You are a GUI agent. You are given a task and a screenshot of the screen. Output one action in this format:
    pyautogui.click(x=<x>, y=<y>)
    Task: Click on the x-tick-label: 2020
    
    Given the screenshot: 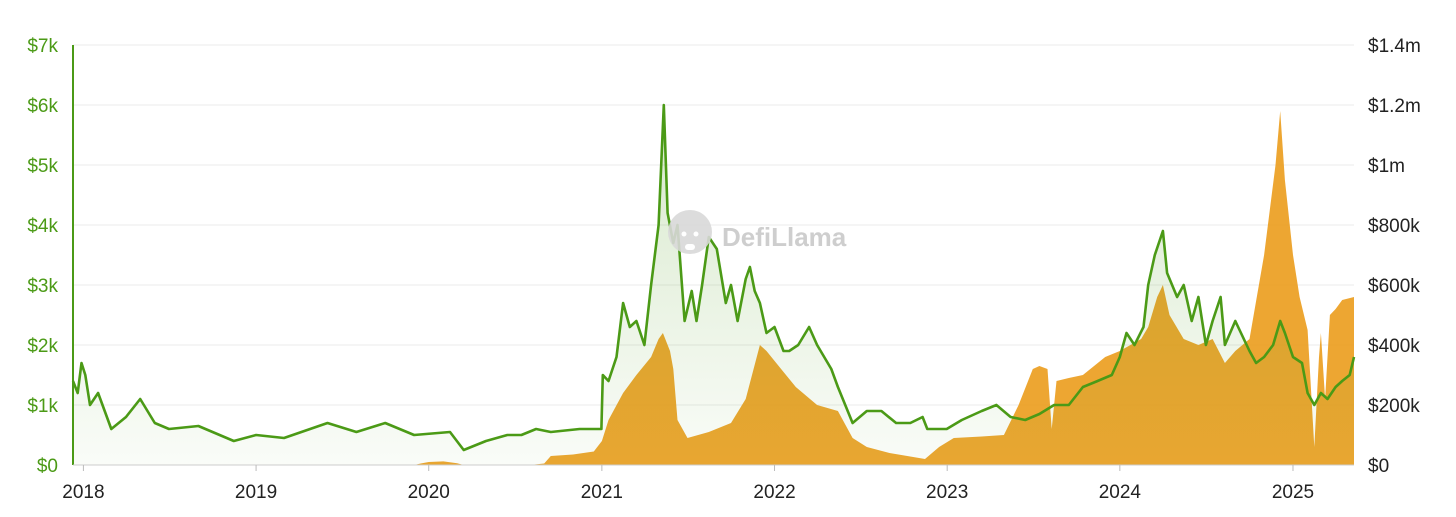 What is the action you would take?
    pyautogui.click(x=429, y=492)
    